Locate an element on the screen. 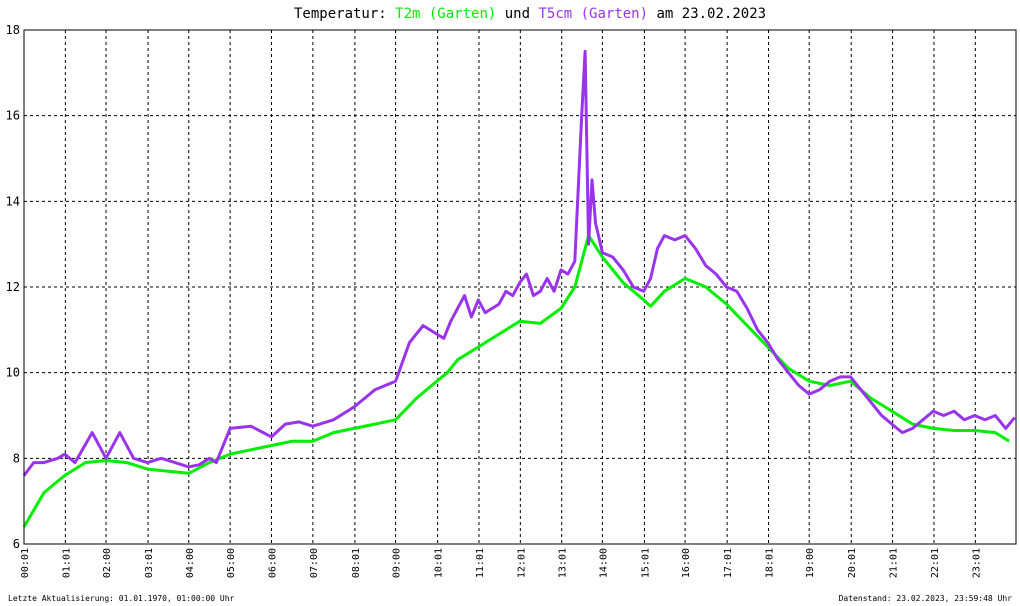 This screenshot has height=606, width=1020. x-tick-label: 21:01 is located at coordinates (894, 563).